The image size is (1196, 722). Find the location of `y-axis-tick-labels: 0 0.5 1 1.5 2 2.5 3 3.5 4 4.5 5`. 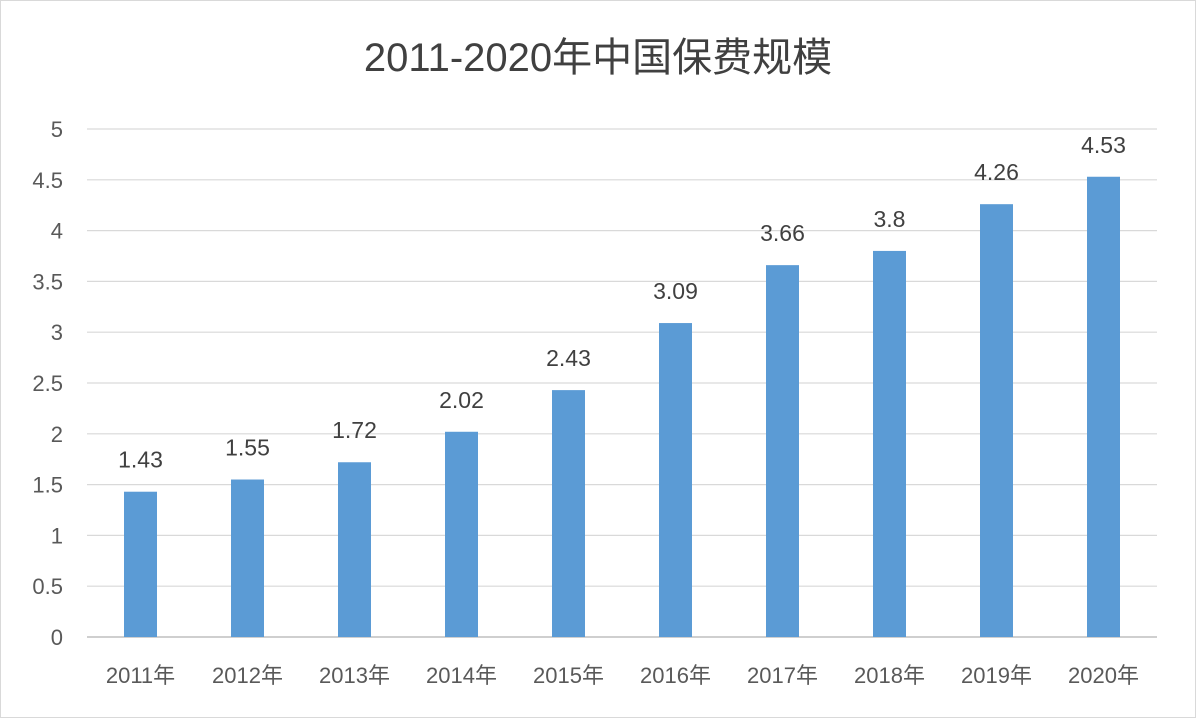

y-axis-tick-labels: 0 0.5 1 1.5 2 2.5 3 3.5 4 4.5 5 is located at coordinates (47, 383).